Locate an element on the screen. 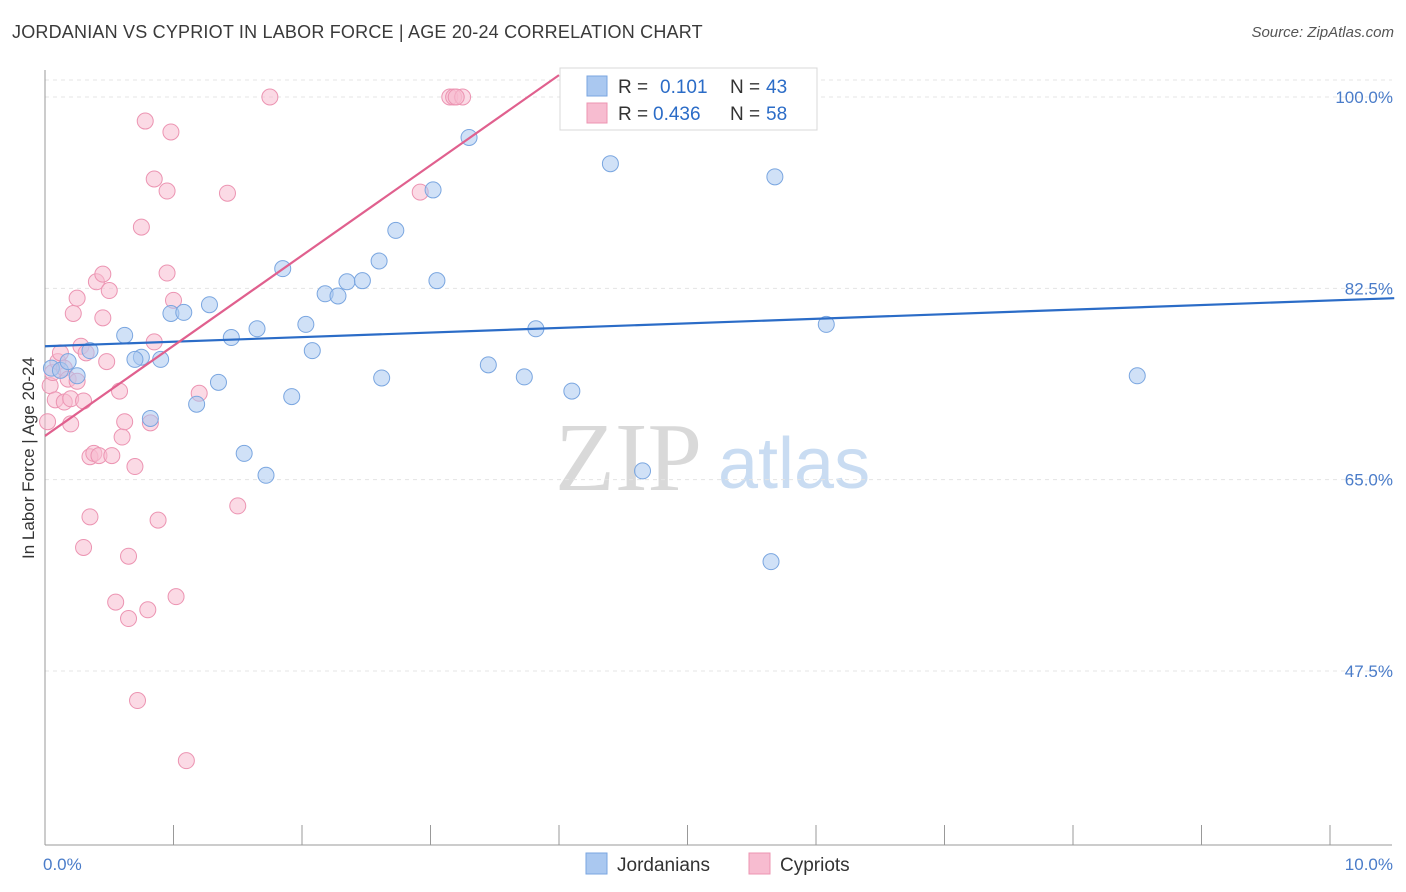  legend-r-label-2: R = is located at coordinates (633, 114).